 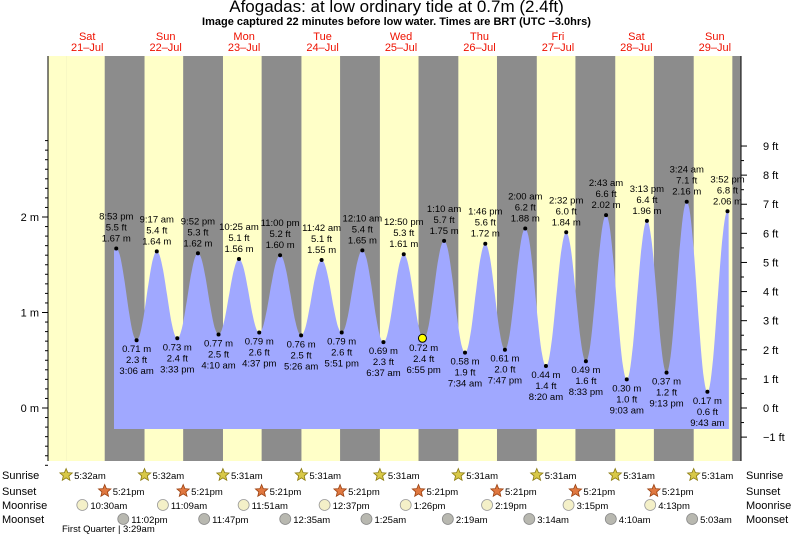 I want to click on low-tide-m-label: 0.79 m, so click(x=341, y=342).